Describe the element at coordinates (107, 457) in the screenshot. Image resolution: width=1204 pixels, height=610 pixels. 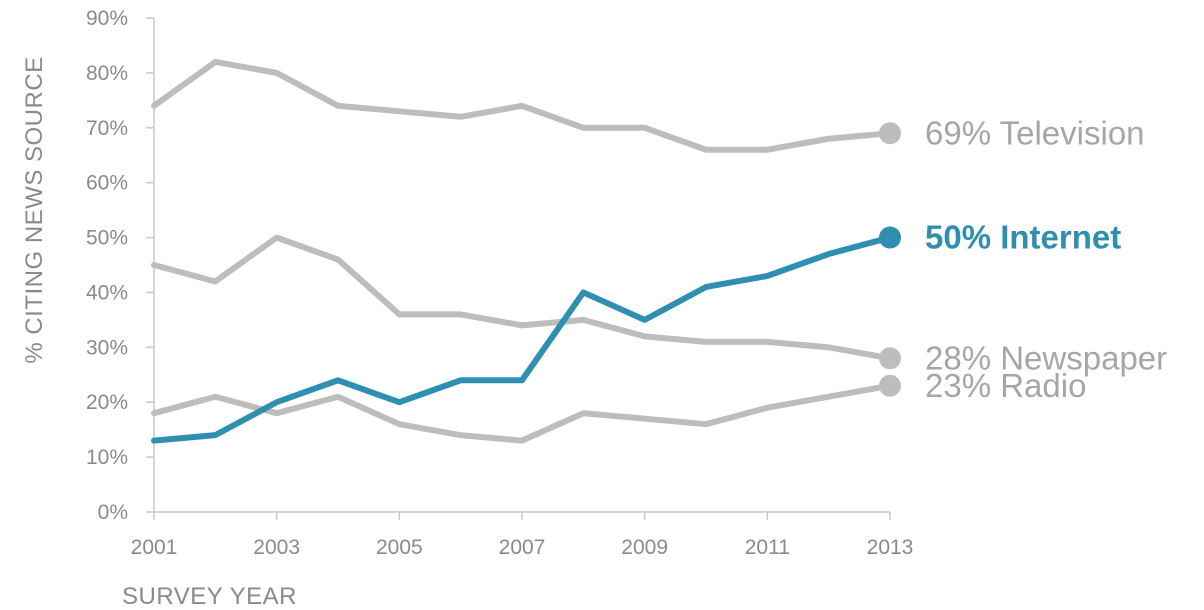
I see `y-tick-label: 10%` at that location.